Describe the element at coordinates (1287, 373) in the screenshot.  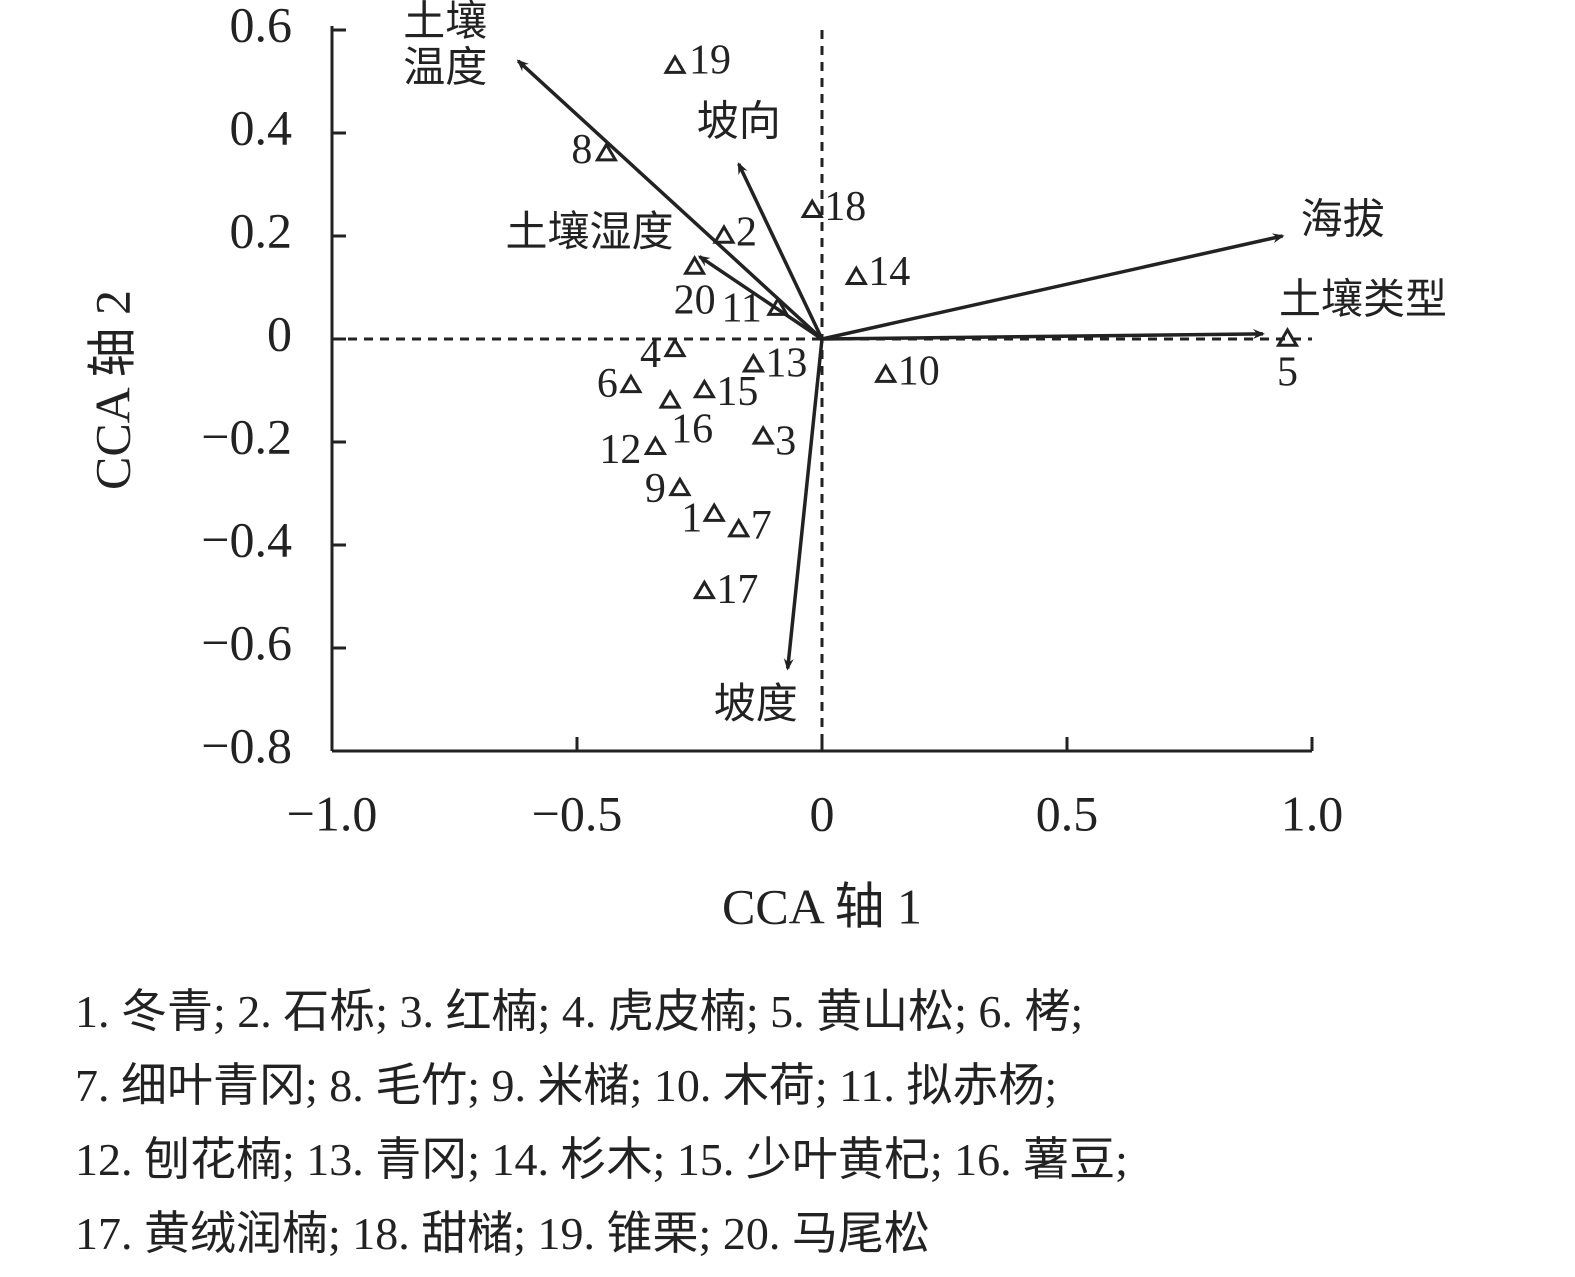
I see `point-label: 5` at that location.